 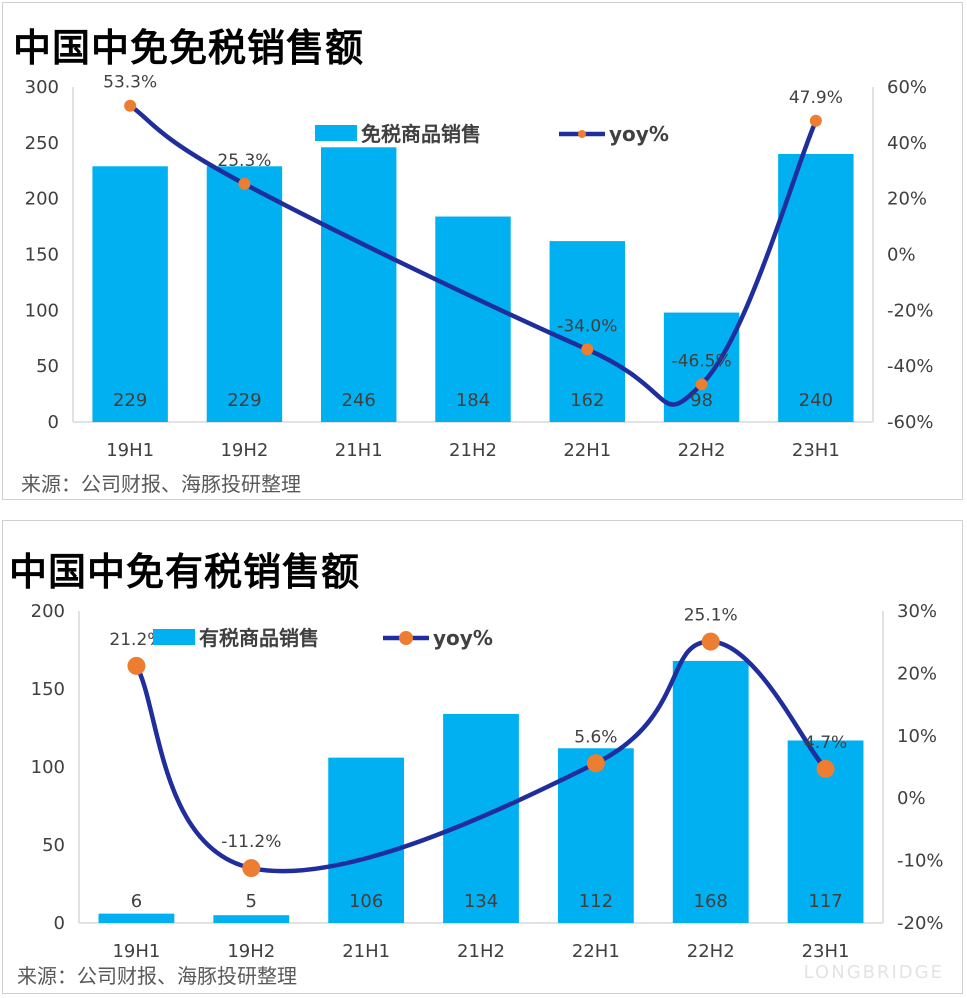 I want to click on yoy-value-label: 25.3%, so click(x=244, y=161).